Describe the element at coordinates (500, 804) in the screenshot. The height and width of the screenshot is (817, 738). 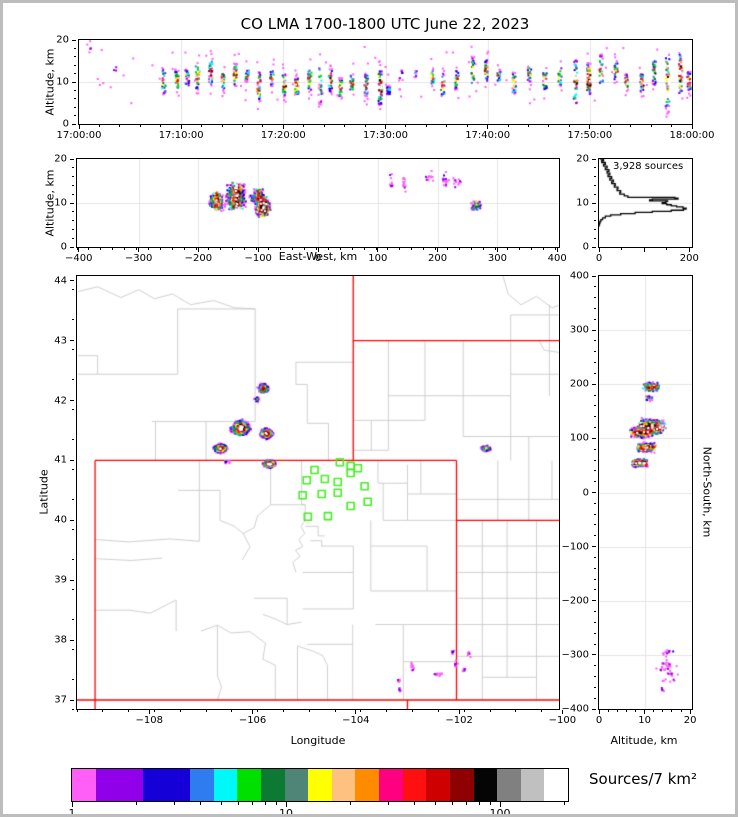
I see `colorbar-tick` at that location.